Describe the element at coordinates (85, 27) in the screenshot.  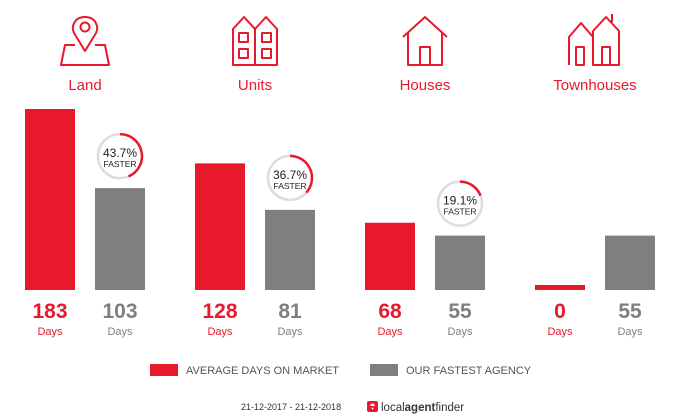
I see `pin-hole` at that location.